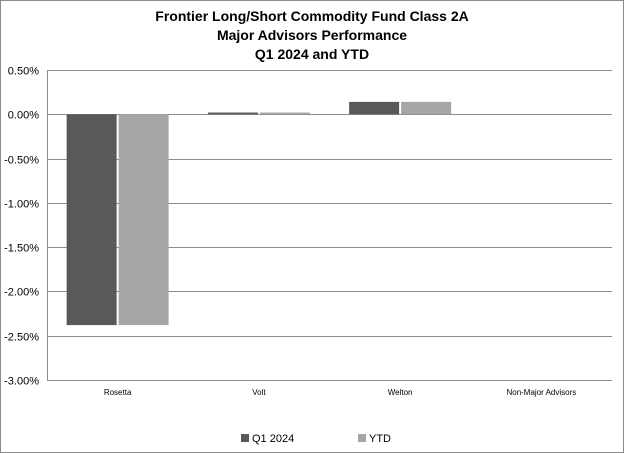 The height and width of the screenshot is (453, 624). Describe the element at coordinates (23, 72) in the screenshot. I see `y-tick-label: 0.50%` at that location.